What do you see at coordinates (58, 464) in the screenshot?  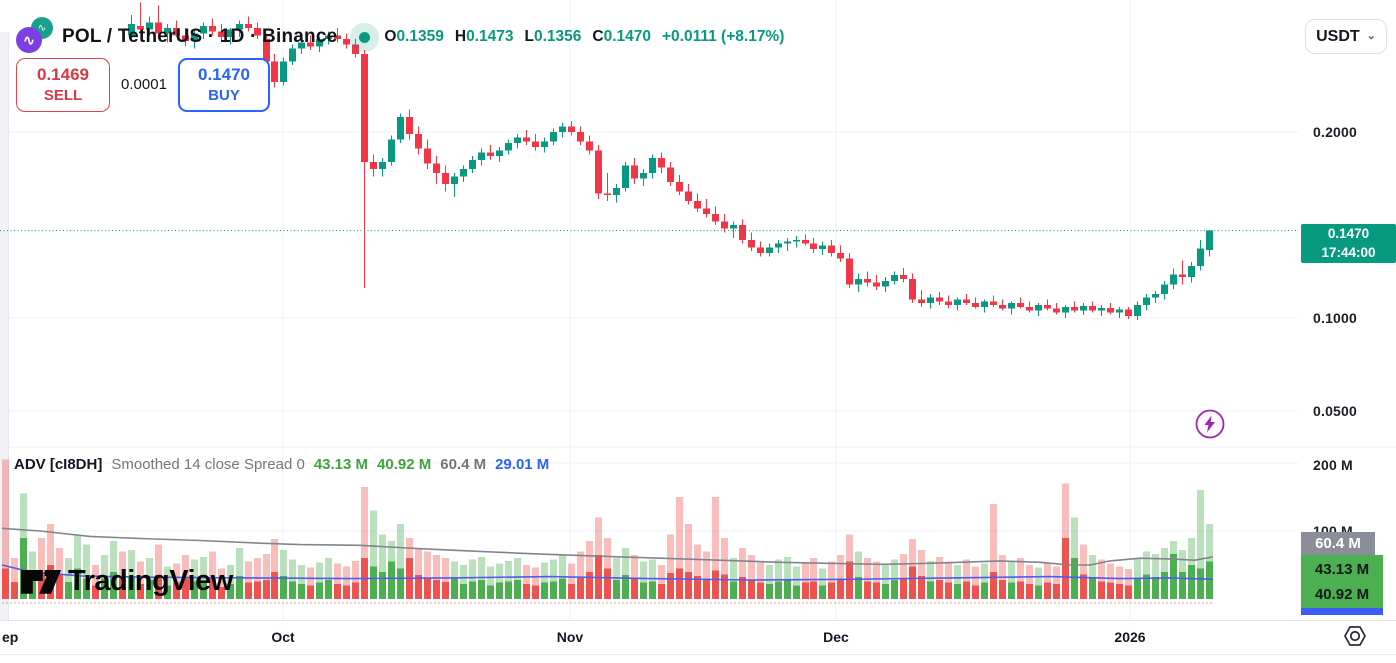 I see `indicator-name: ADV [cI8DH]` at bounding box center [58, 464].